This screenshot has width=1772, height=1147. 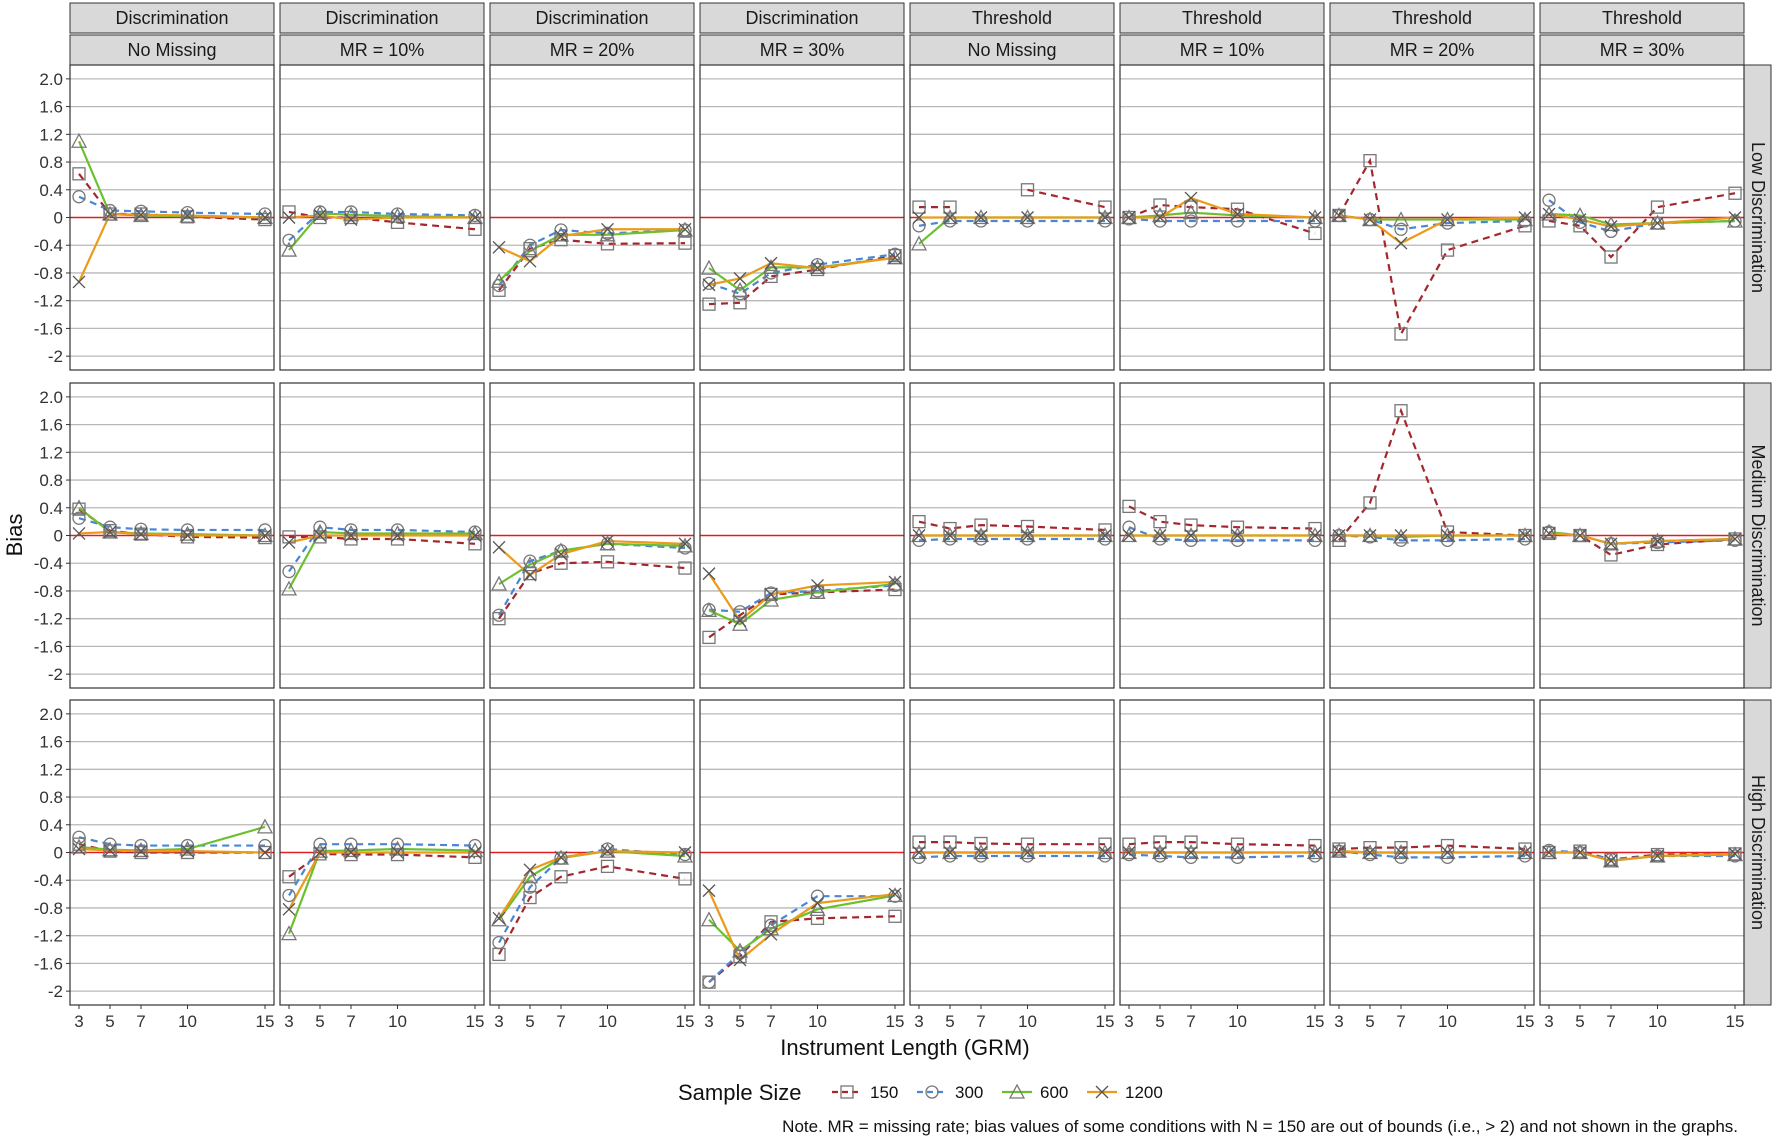 I want to click on x-tick-label: 10, so click(x=1657, y=1021).